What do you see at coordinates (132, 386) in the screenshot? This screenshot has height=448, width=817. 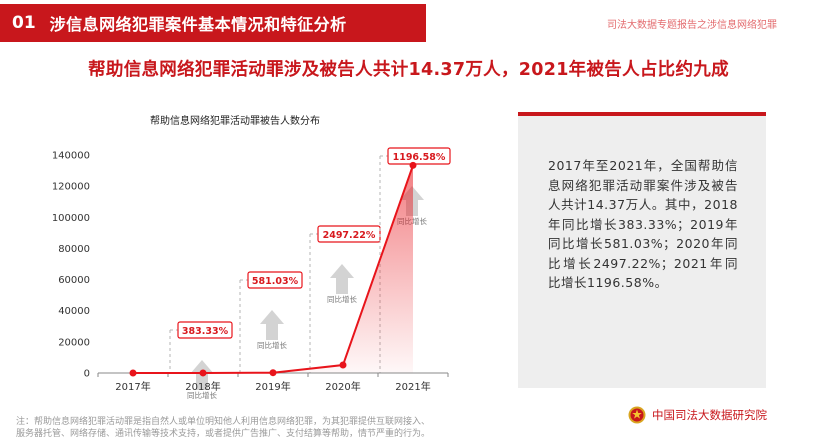 I see `x-tick-label: 2017年` at bounding box center [132, 386].